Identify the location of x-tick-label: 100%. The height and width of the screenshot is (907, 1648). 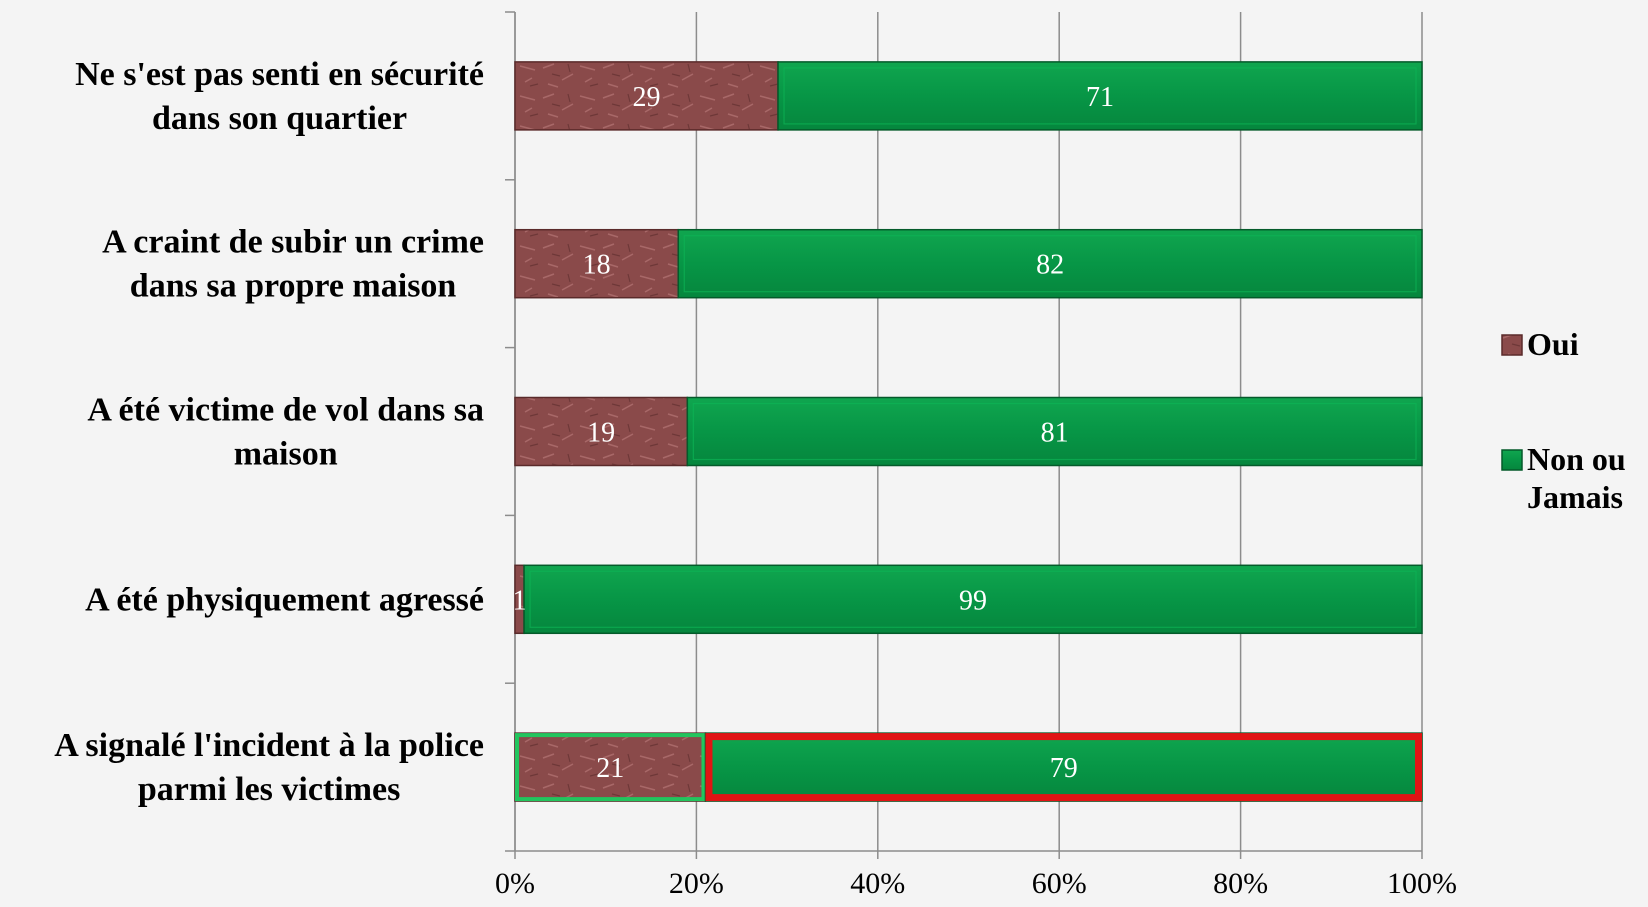
(1422, 883).